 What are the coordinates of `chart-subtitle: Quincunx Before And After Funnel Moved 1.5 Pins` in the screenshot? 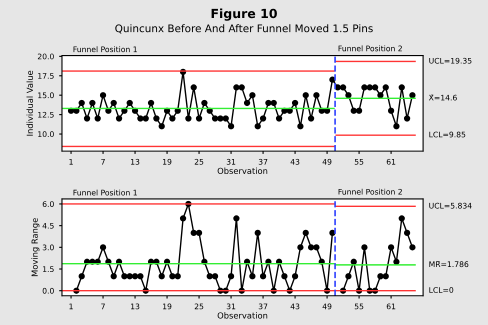 It's located at (244, 29).